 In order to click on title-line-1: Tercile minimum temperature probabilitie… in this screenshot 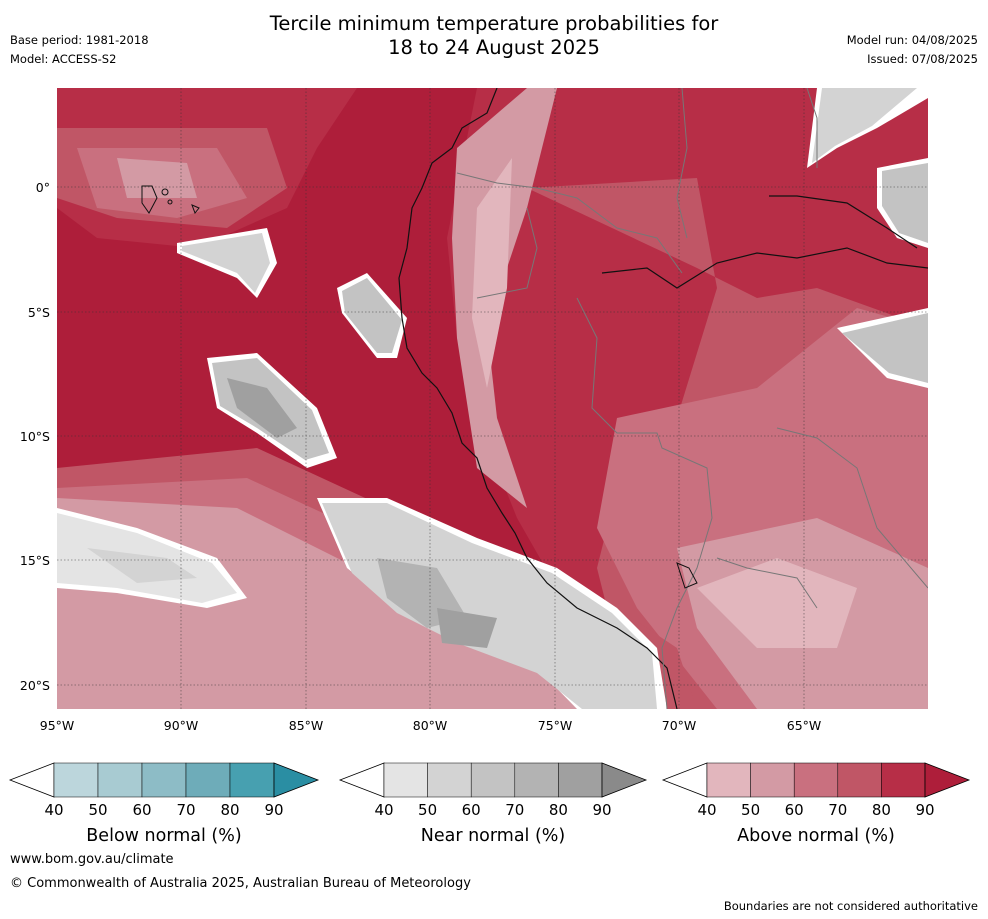, I will do `click(494, 23)`.